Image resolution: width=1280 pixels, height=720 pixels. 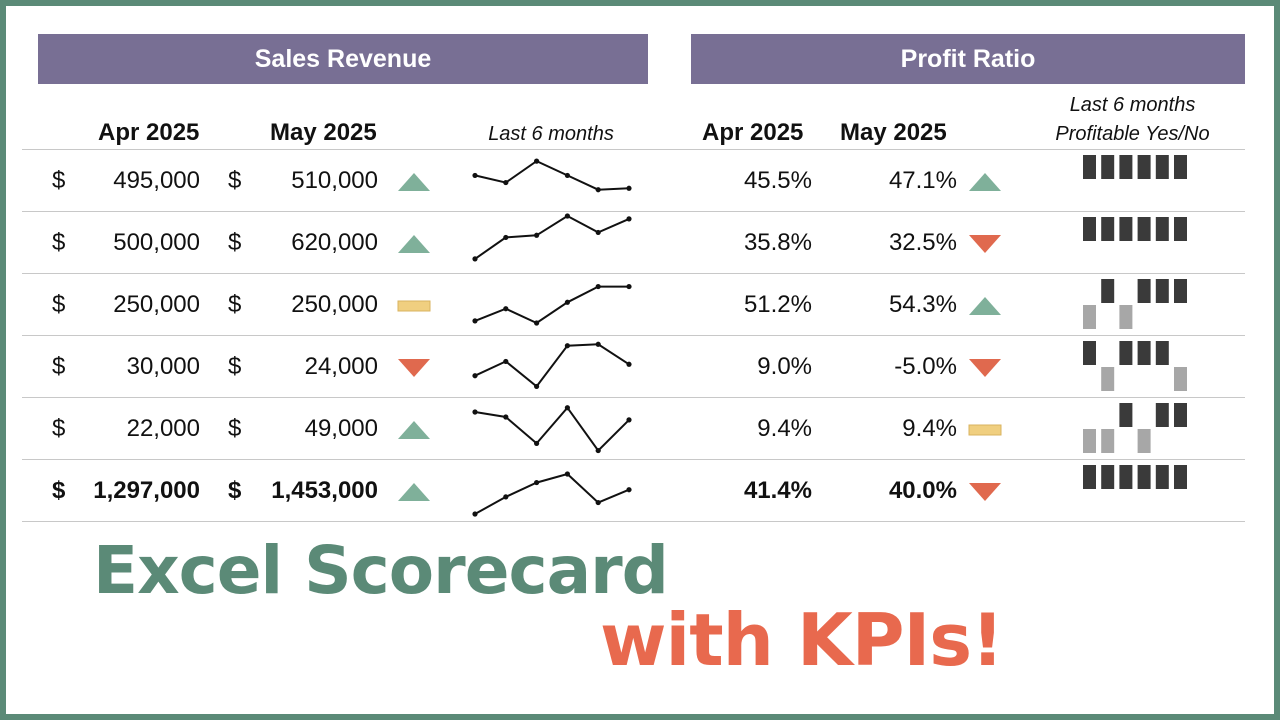 I want to click on sales-revenue-header: Sales Revenue, so click(x=343, y=59).